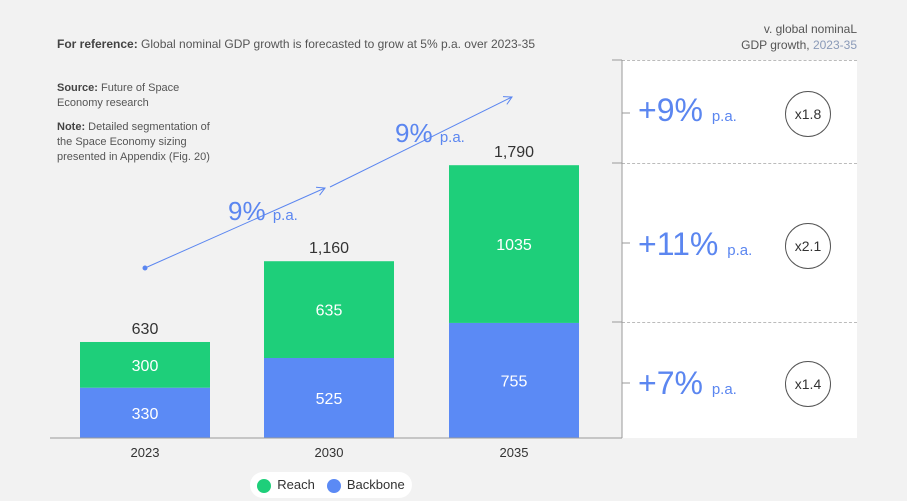 The height and width of the screenshot is (501, 907). I want to click on growth-rate-reach: +9% p.a., so click(687, 110).